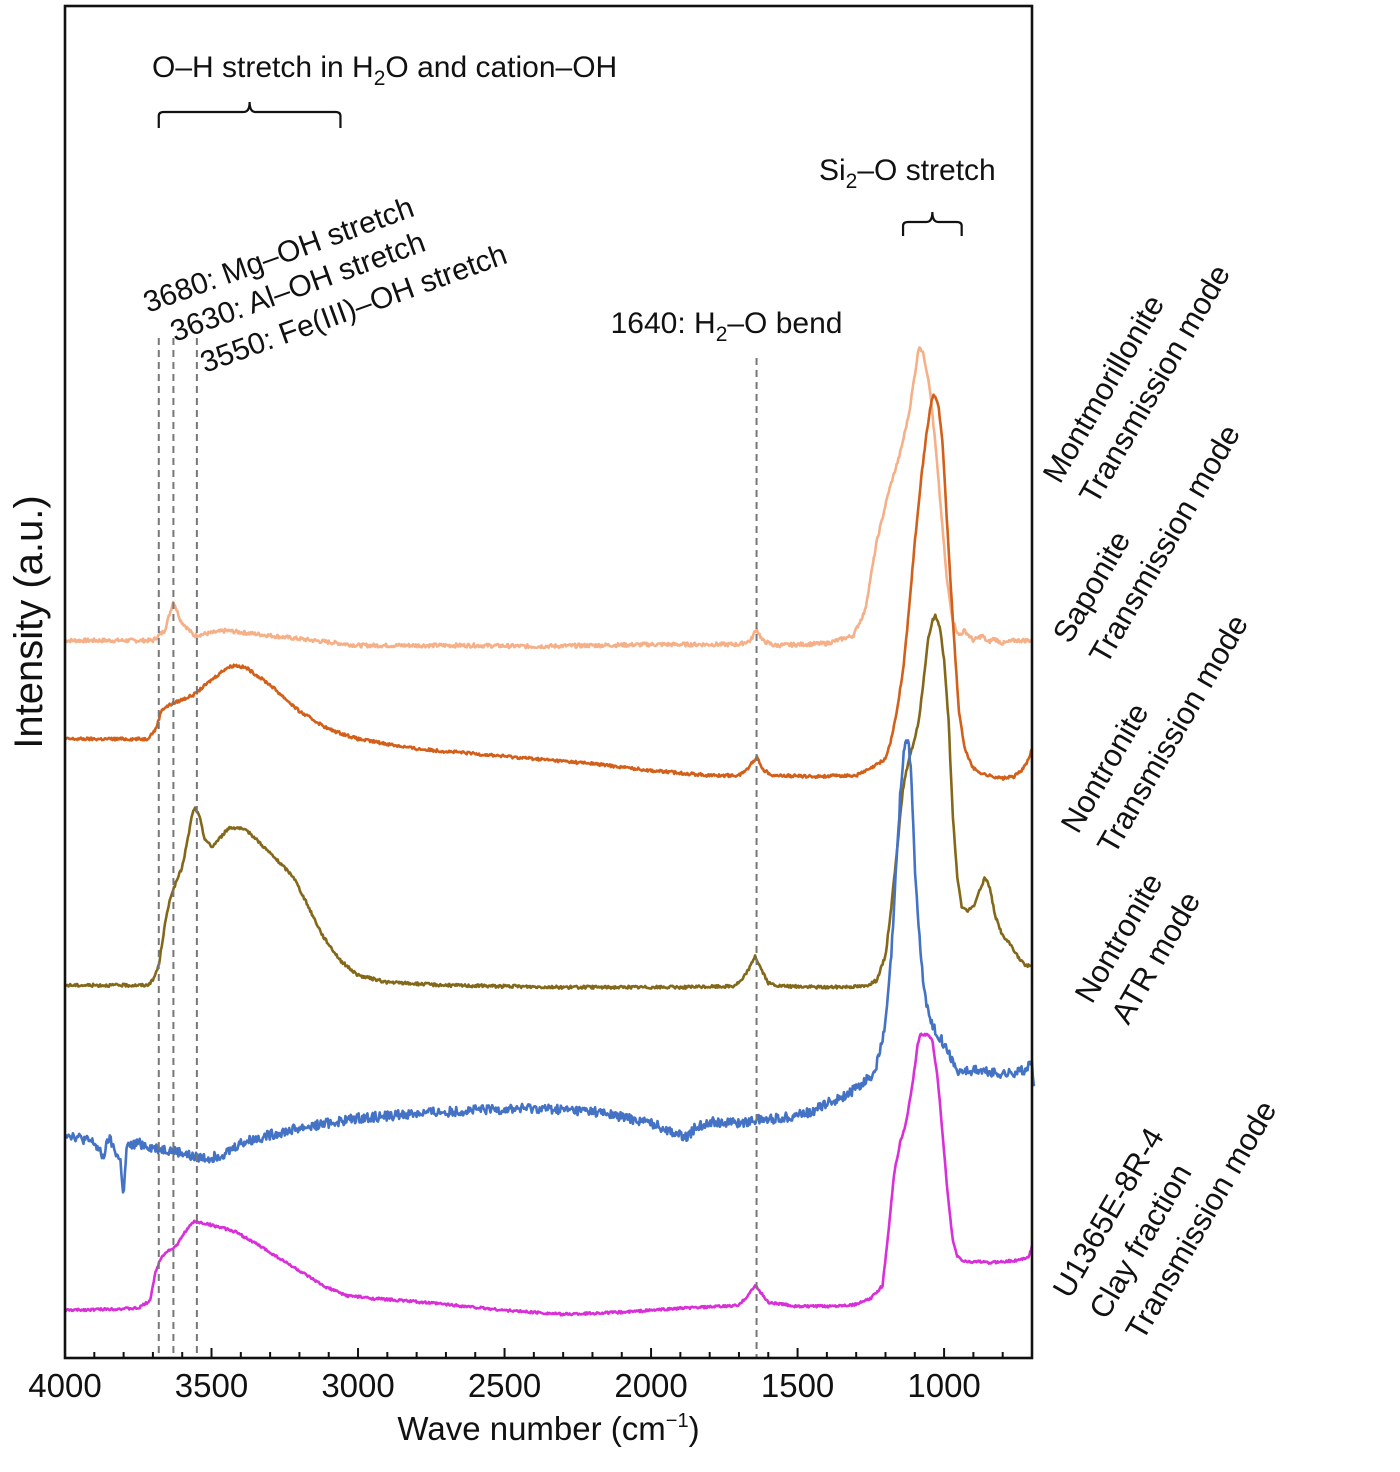 The image size is (1400, 1472). I want to click on x-tick-label: 1000, so click(943, 1385).